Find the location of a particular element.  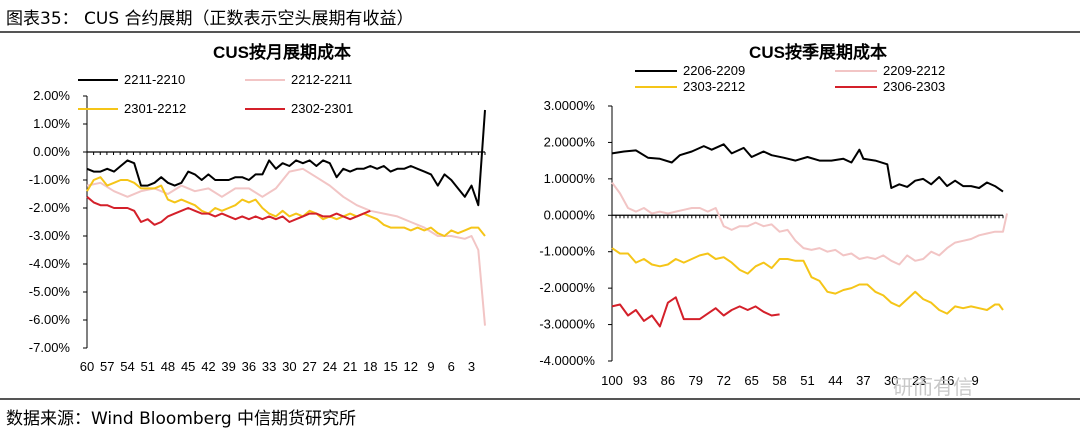

y-tick-label: 1.0000% is located at coordinates (570, 178).